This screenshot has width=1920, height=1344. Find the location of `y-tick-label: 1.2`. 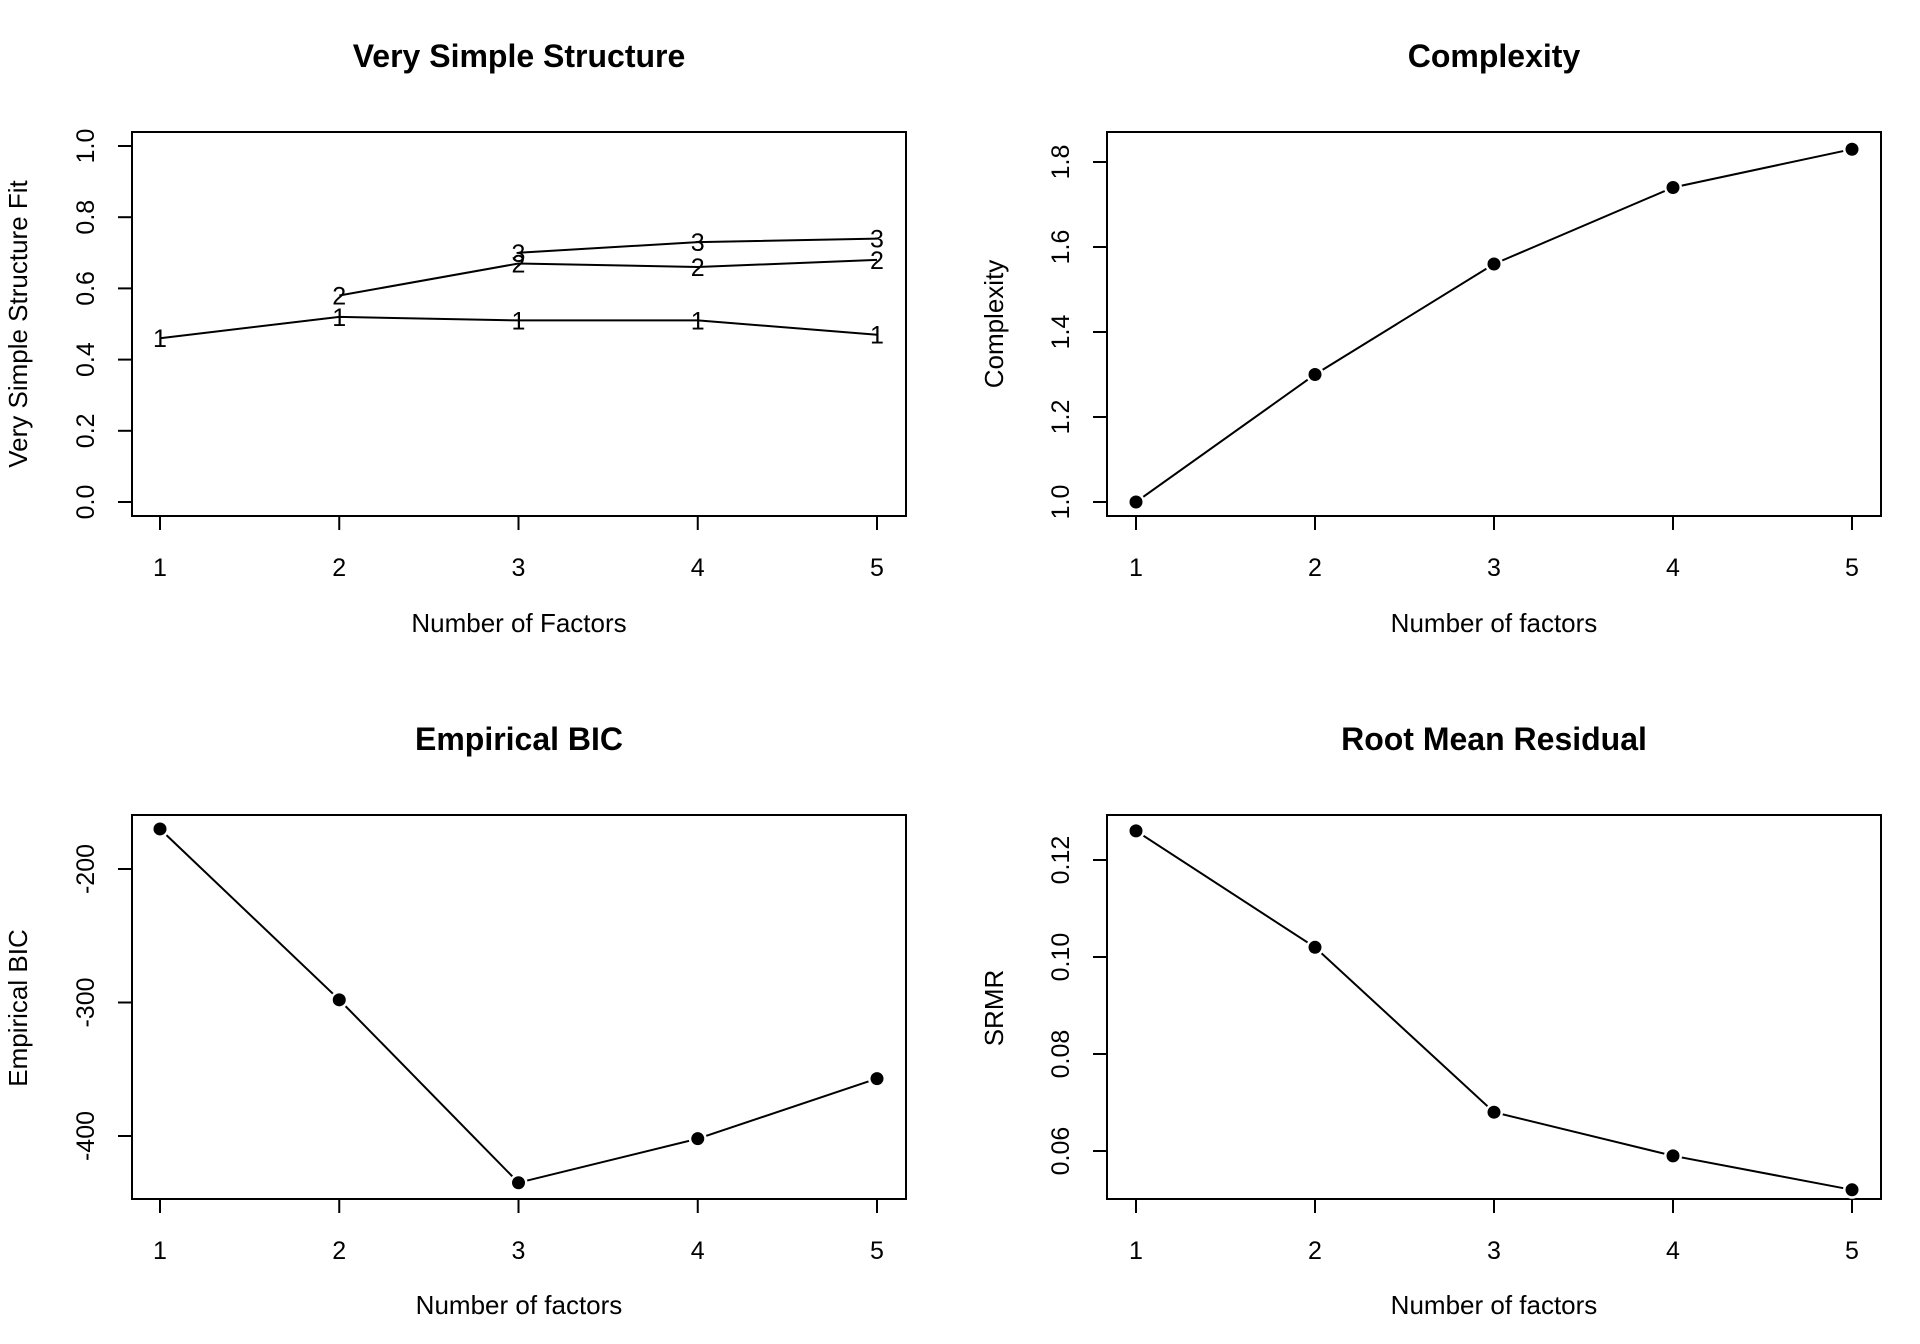

y-tick-label: 1.2 is located at coordinates (1061, 417).